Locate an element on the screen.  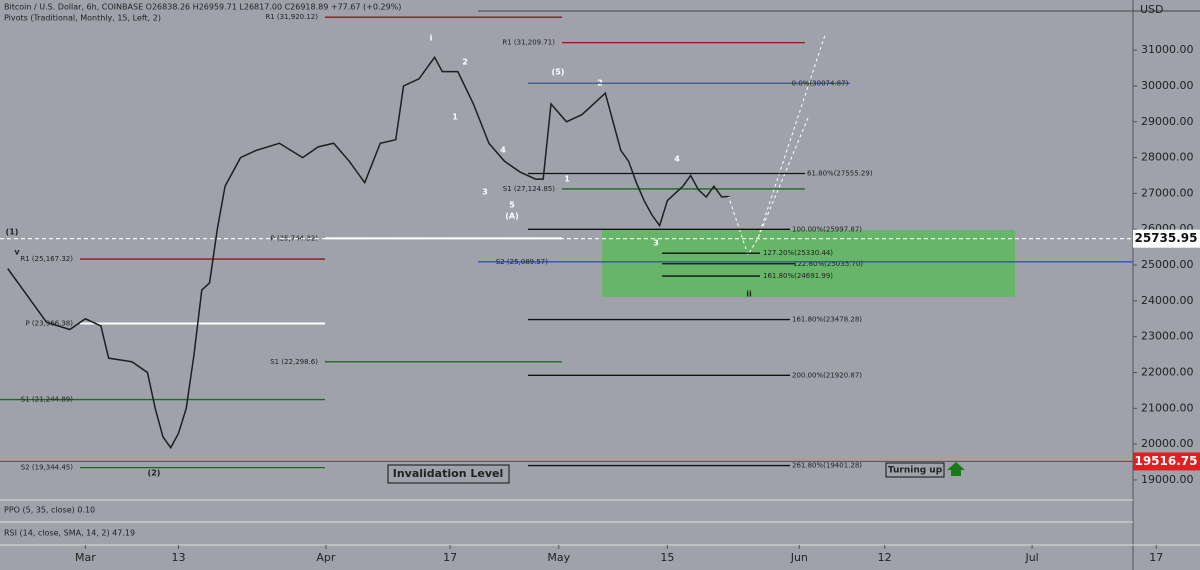
level-label: 0.0%(30074.87) is located at coordinates (820, 83).